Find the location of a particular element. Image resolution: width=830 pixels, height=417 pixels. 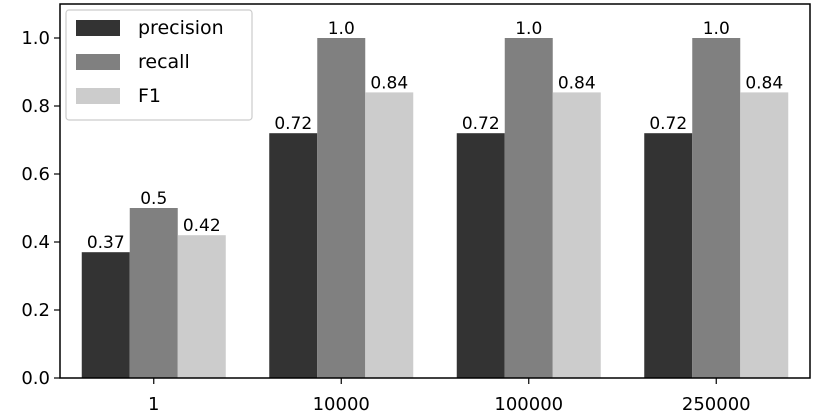

data-label-recall-100000: 1.0 is located at coordinates (528, 29).